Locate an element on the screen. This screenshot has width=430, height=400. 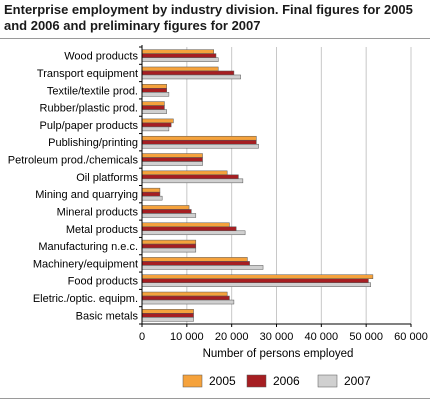
legend-swatch-2007 is located at coordinates (327, 381).